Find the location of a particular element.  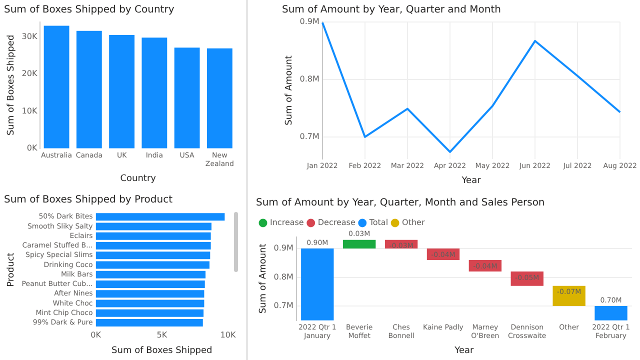

y-axis-title: Product is located at coordinates (11, 269).